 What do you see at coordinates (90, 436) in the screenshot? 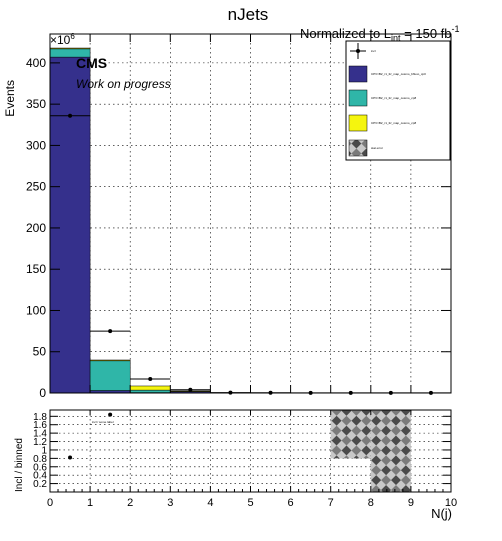
I see `ratio-points` at bounding box center [90, 436].